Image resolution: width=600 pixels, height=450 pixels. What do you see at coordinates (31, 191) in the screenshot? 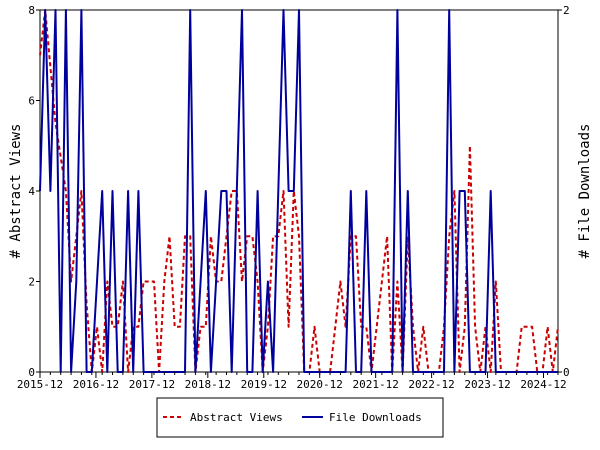
I see `y-left-tick-label: 4` at bounding box center [31, 191].